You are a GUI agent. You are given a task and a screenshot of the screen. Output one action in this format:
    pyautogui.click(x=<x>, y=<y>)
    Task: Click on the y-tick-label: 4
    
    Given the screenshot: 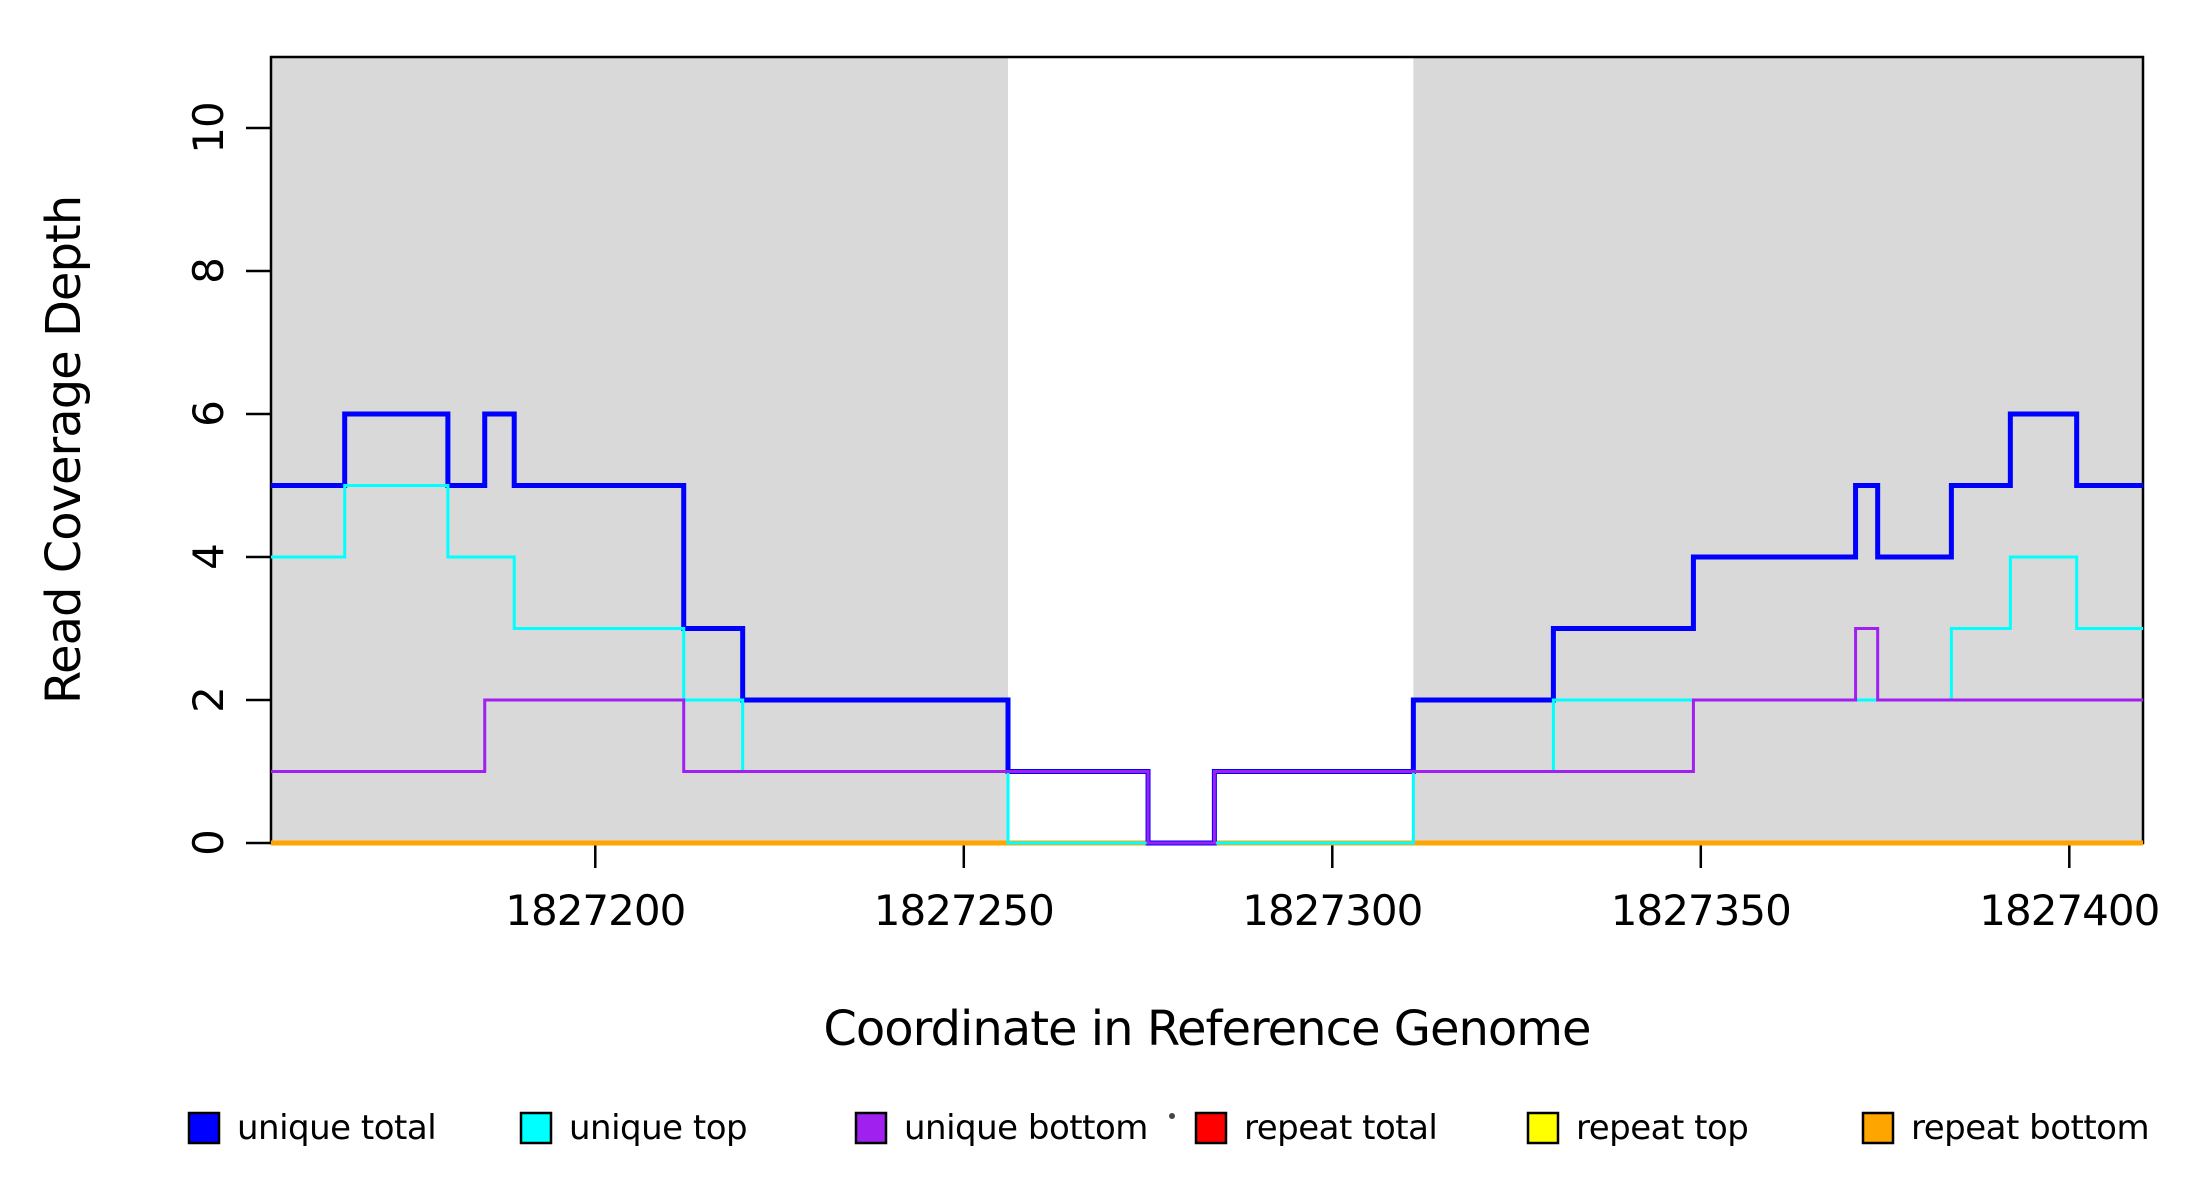 What is the action you would take?
    pyautogui.click(x=208, y=557)
    